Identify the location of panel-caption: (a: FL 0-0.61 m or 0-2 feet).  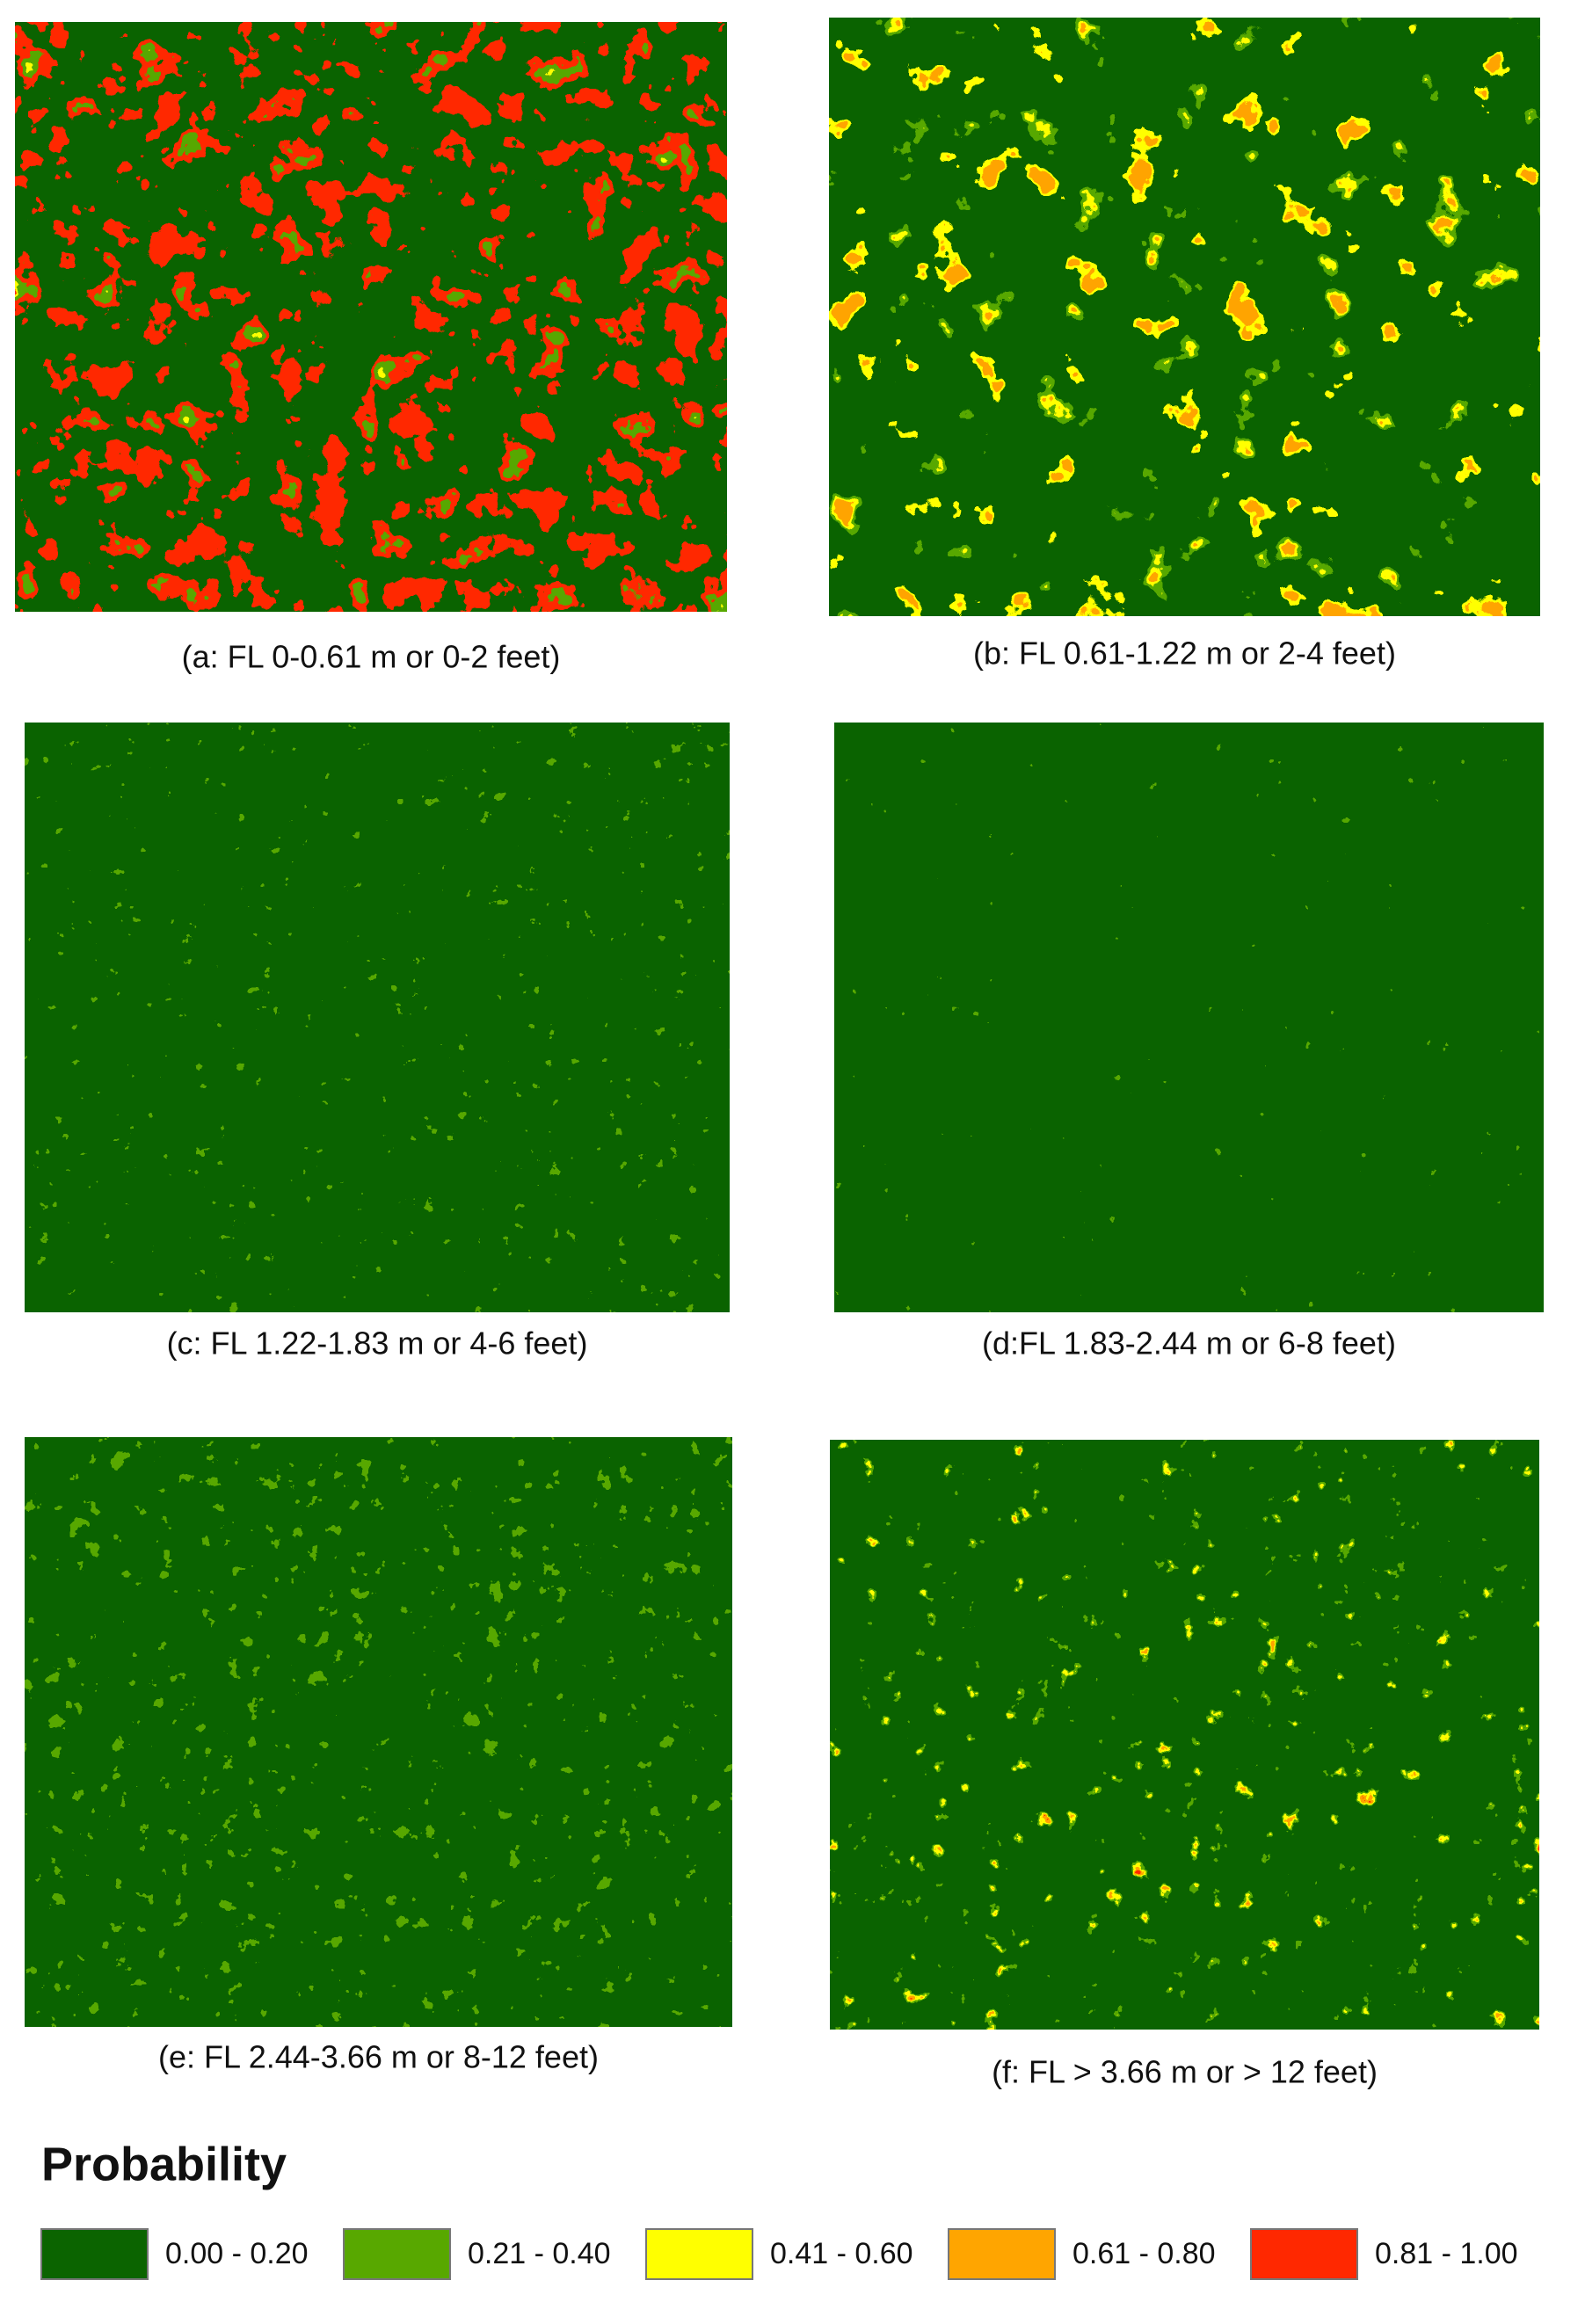
(371, 657).